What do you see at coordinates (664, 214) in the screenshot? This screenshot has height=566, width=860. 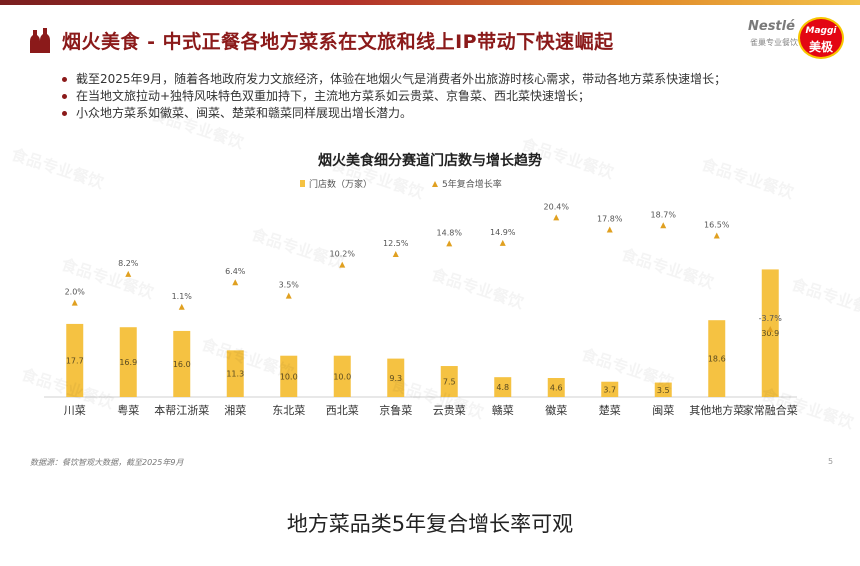 I see `cagr-label: 18.7%` at bounding box center [664, 214].